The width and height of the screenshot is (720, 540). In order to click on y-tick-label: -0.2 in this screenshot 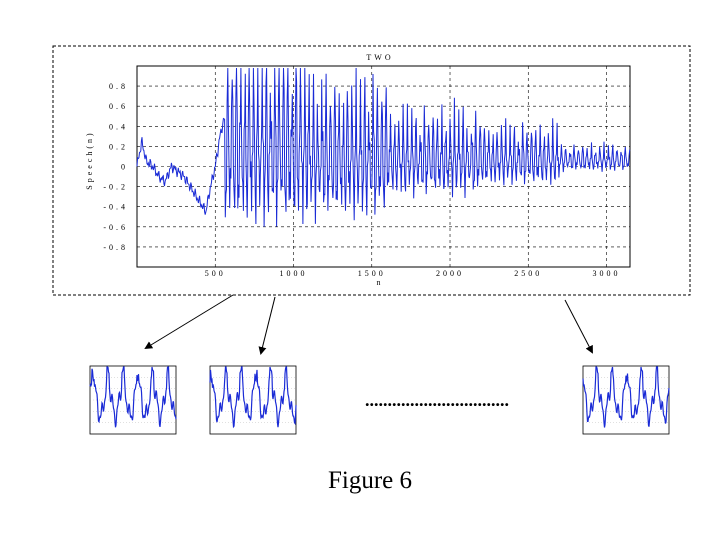, I will do `click(115, 187)`.